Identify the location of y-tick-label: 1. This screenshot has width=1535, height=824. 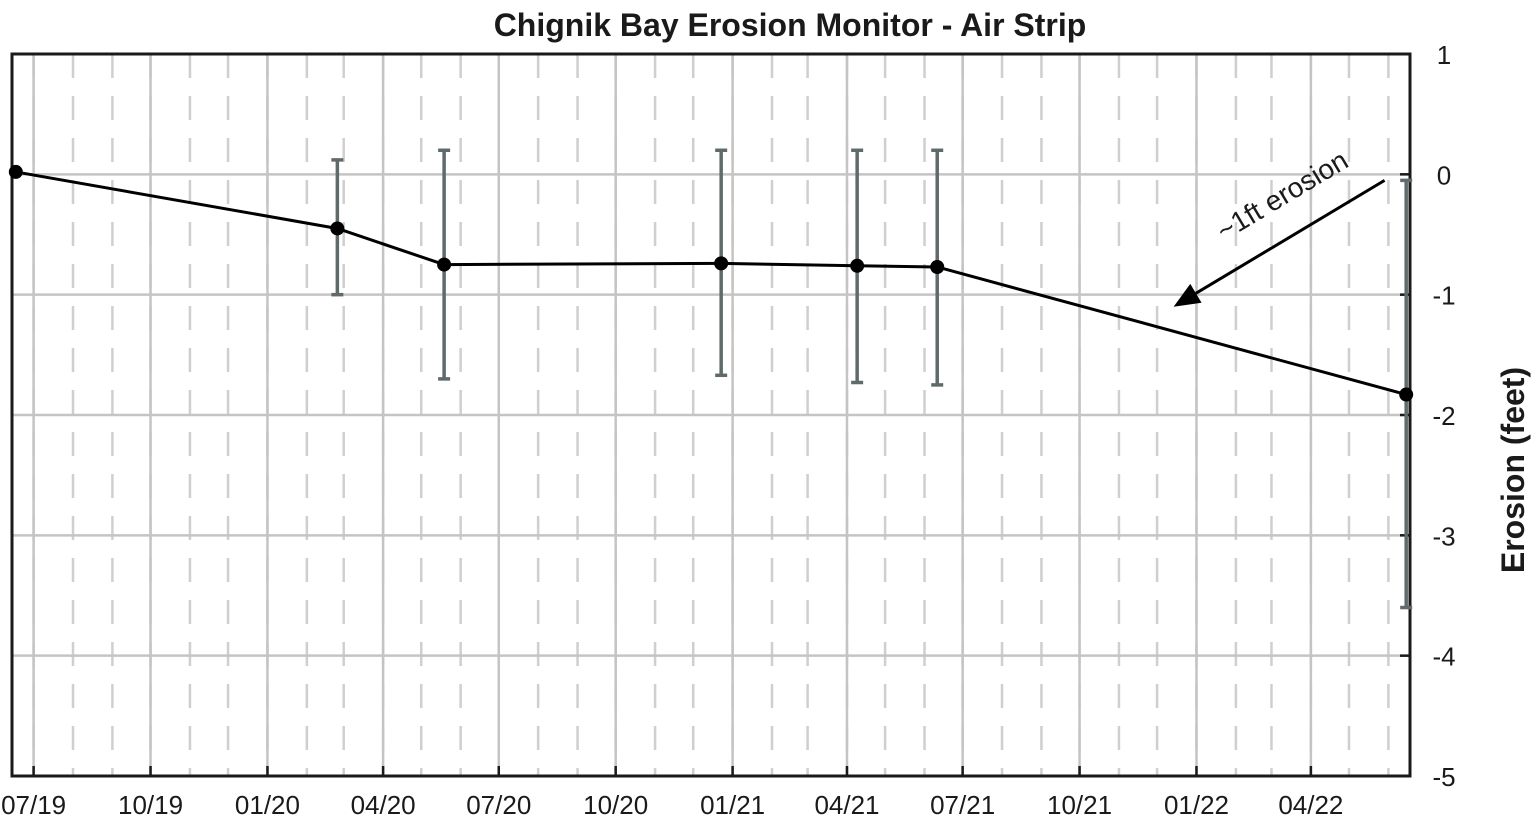
(1444, 55).